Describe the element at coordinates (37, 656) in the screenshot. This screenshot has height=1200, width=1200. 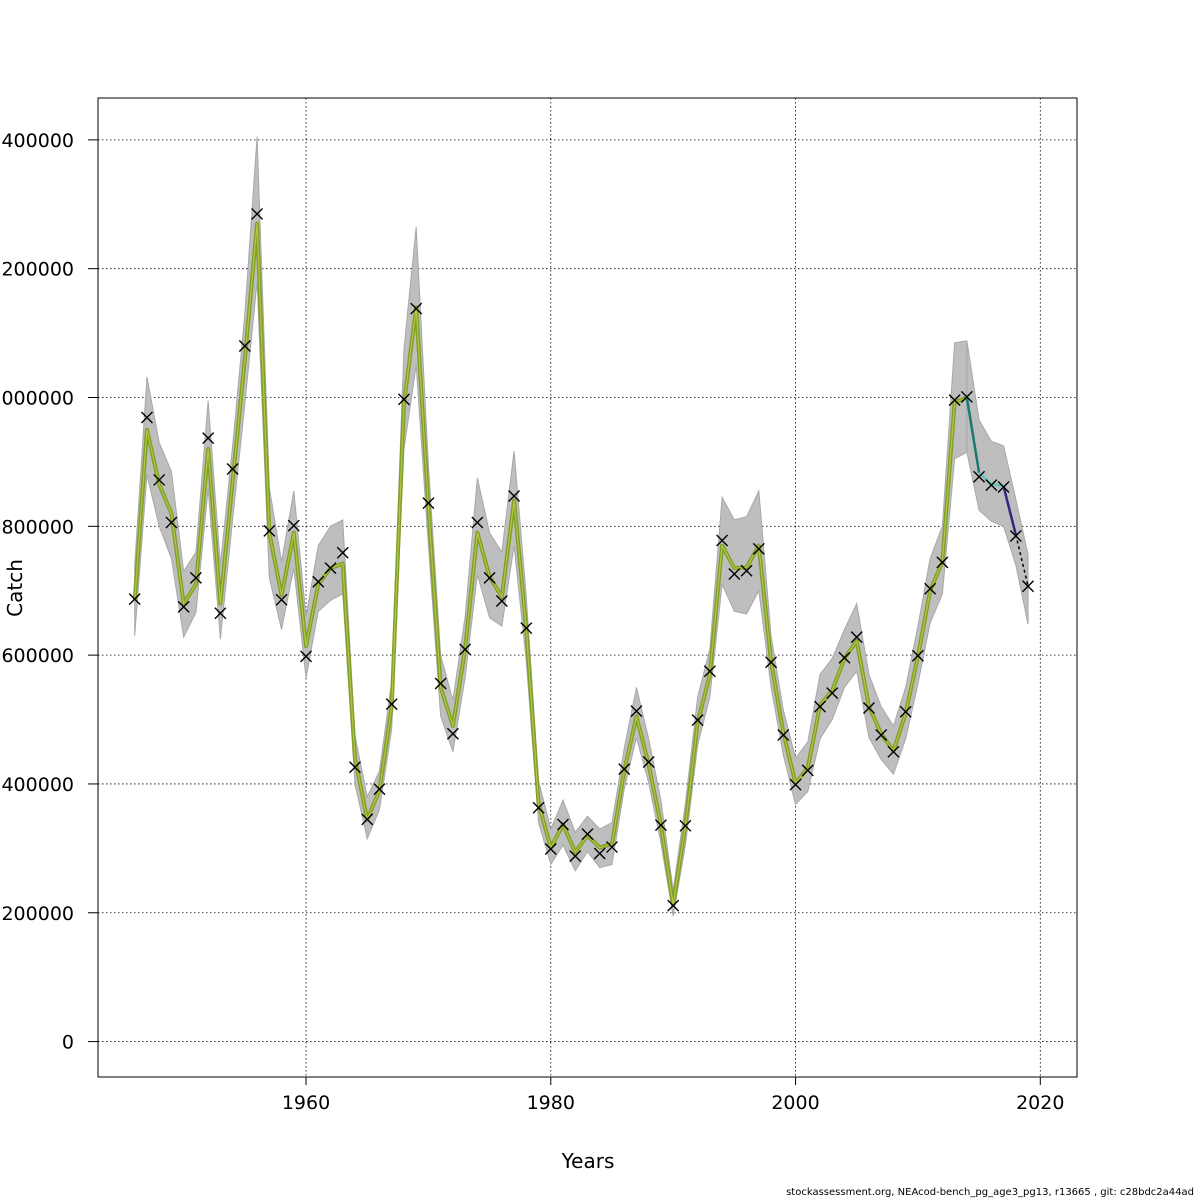
I see `y-tick-label-3: 600000` at that location.